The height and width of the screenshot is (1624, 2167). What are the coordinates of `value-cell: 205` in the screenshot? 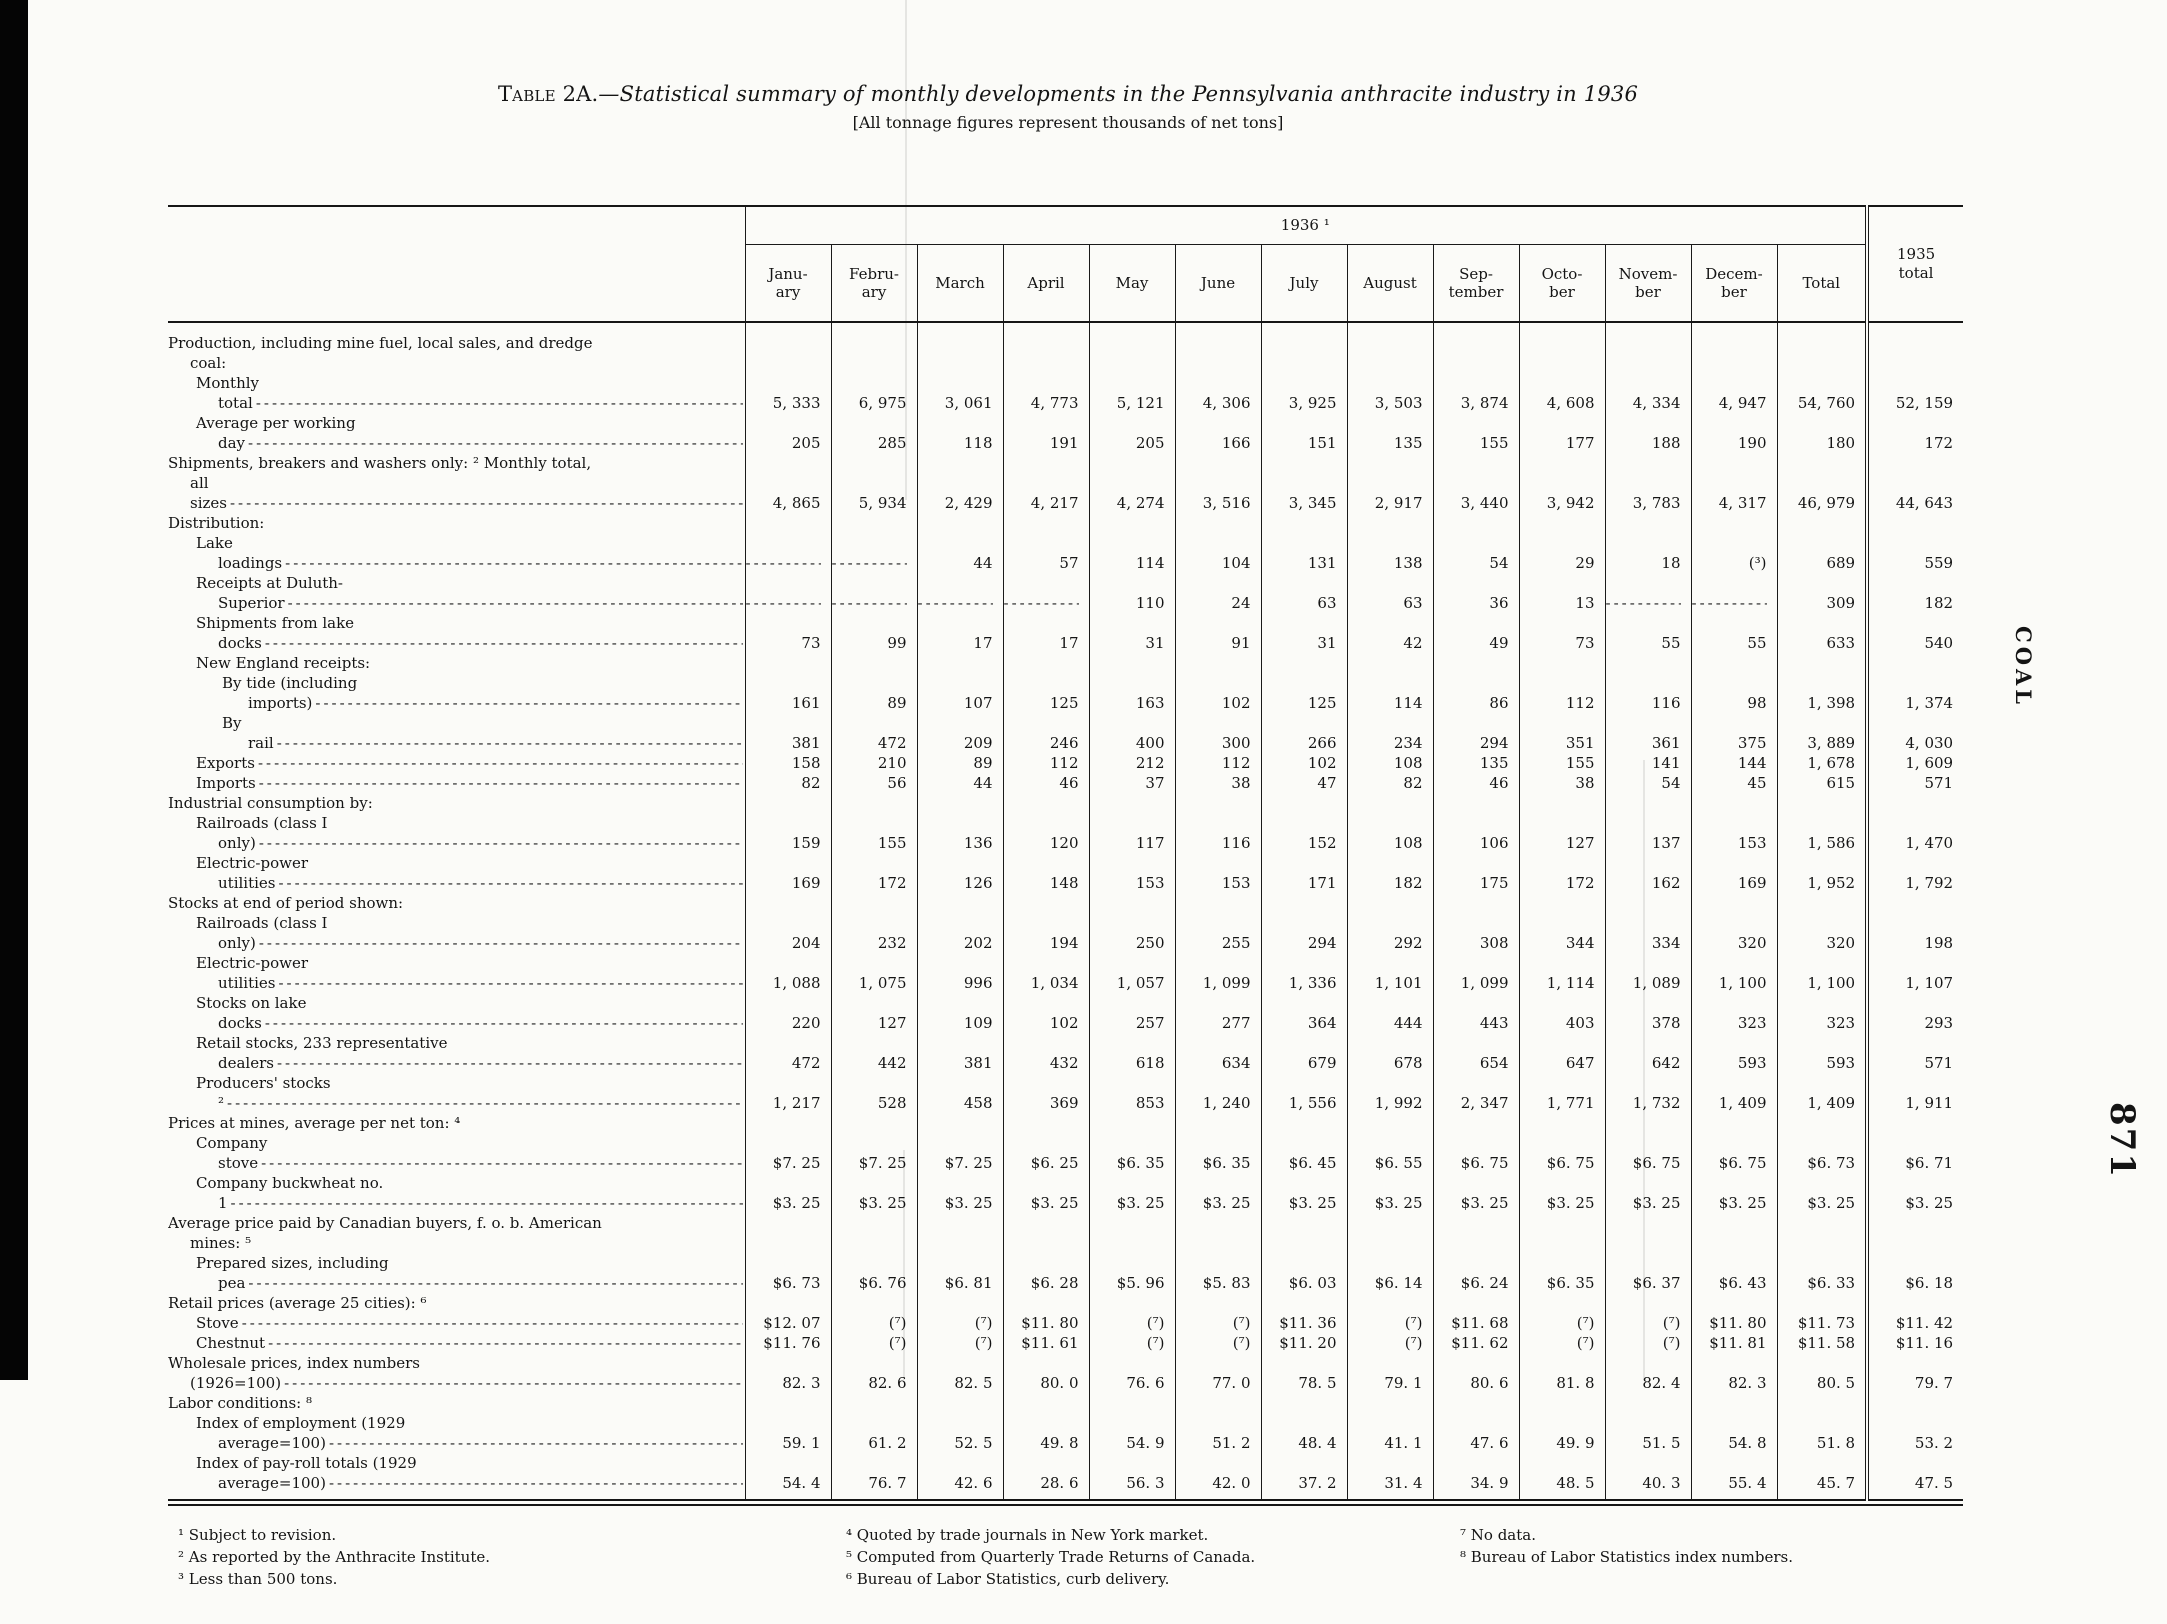 It's located at (1131, 433).